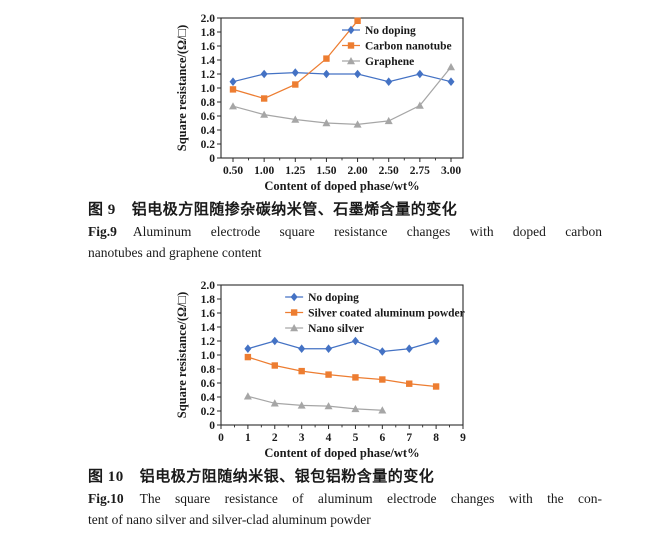 This screenshot has height=533, width=668. I want to click on x-tick-label: 2.50, so click(389, 171).